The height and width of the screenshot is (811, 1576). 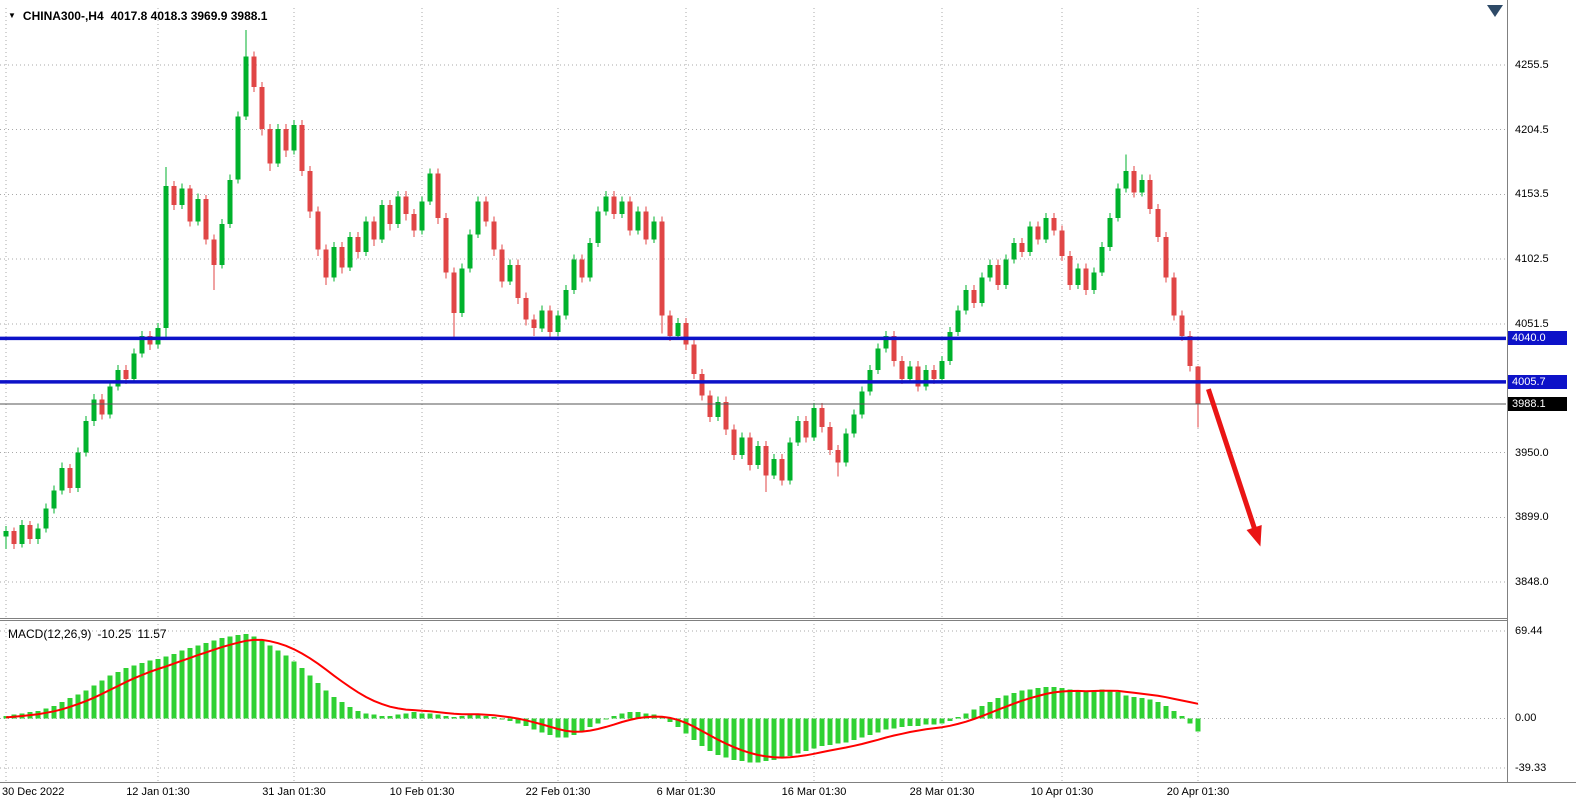 I want to click on trend-arrow-shaft, so click(x=1232, y=461).